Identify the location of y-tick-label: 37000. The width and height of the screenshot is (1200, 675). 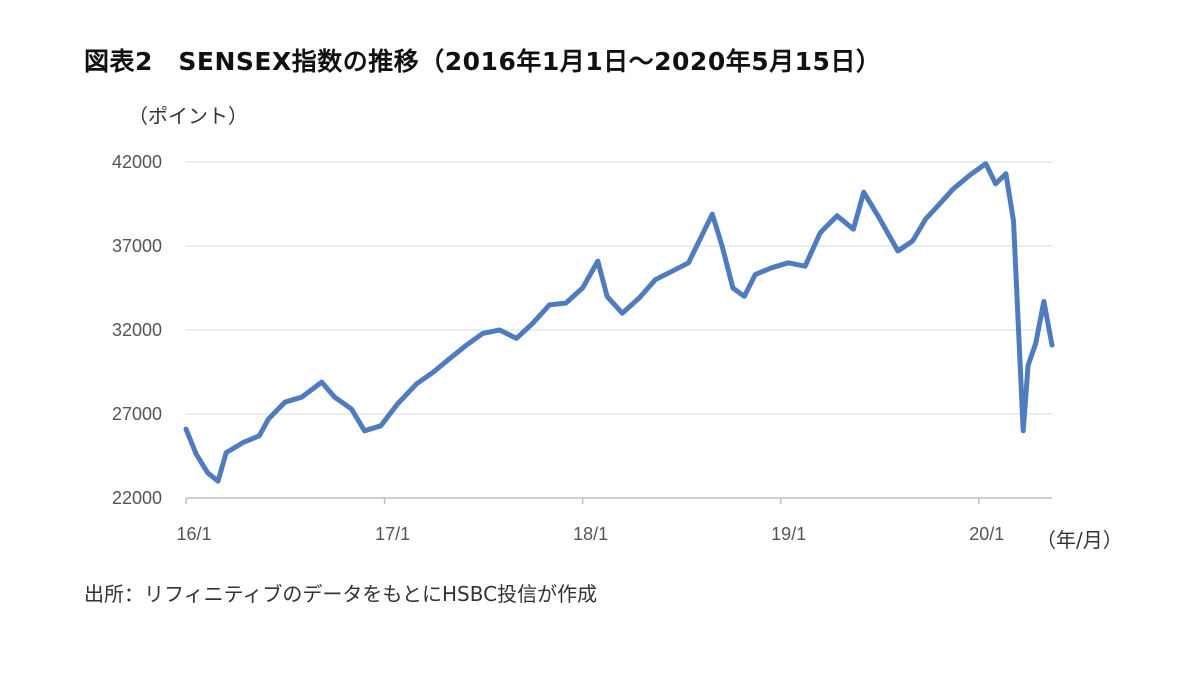
(137, 246).